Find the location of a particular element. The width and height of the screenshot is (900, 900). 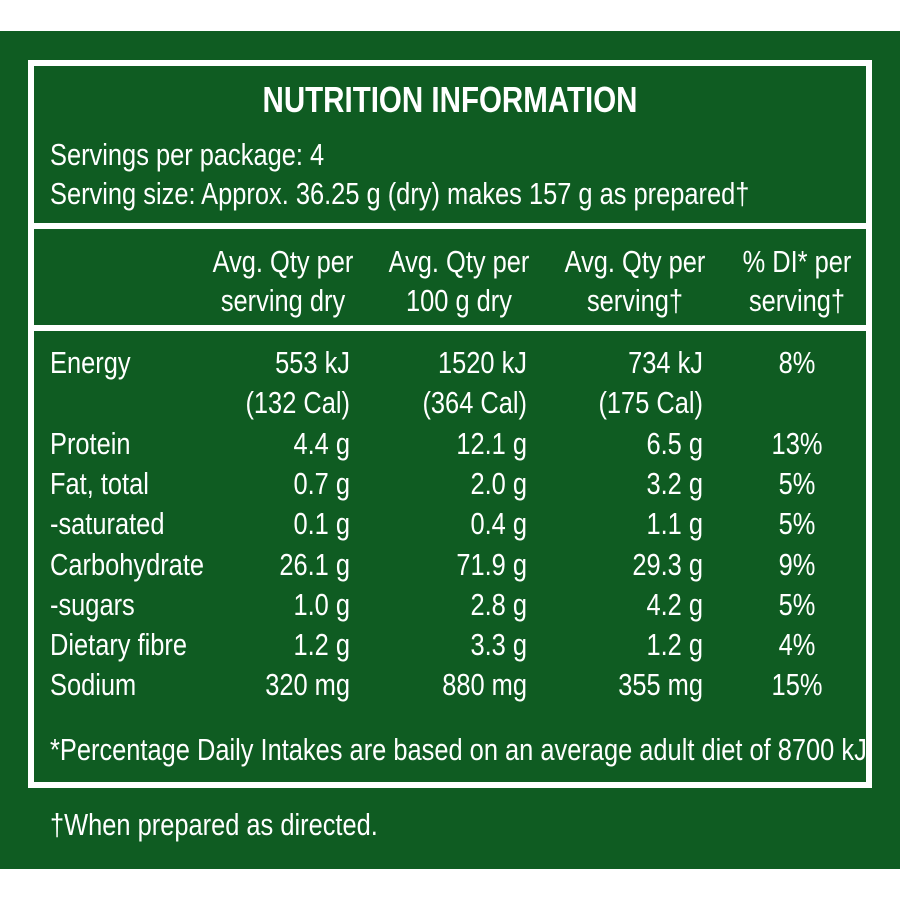

nutrient-value: 0.1 g is located at coordinates (321, 524).